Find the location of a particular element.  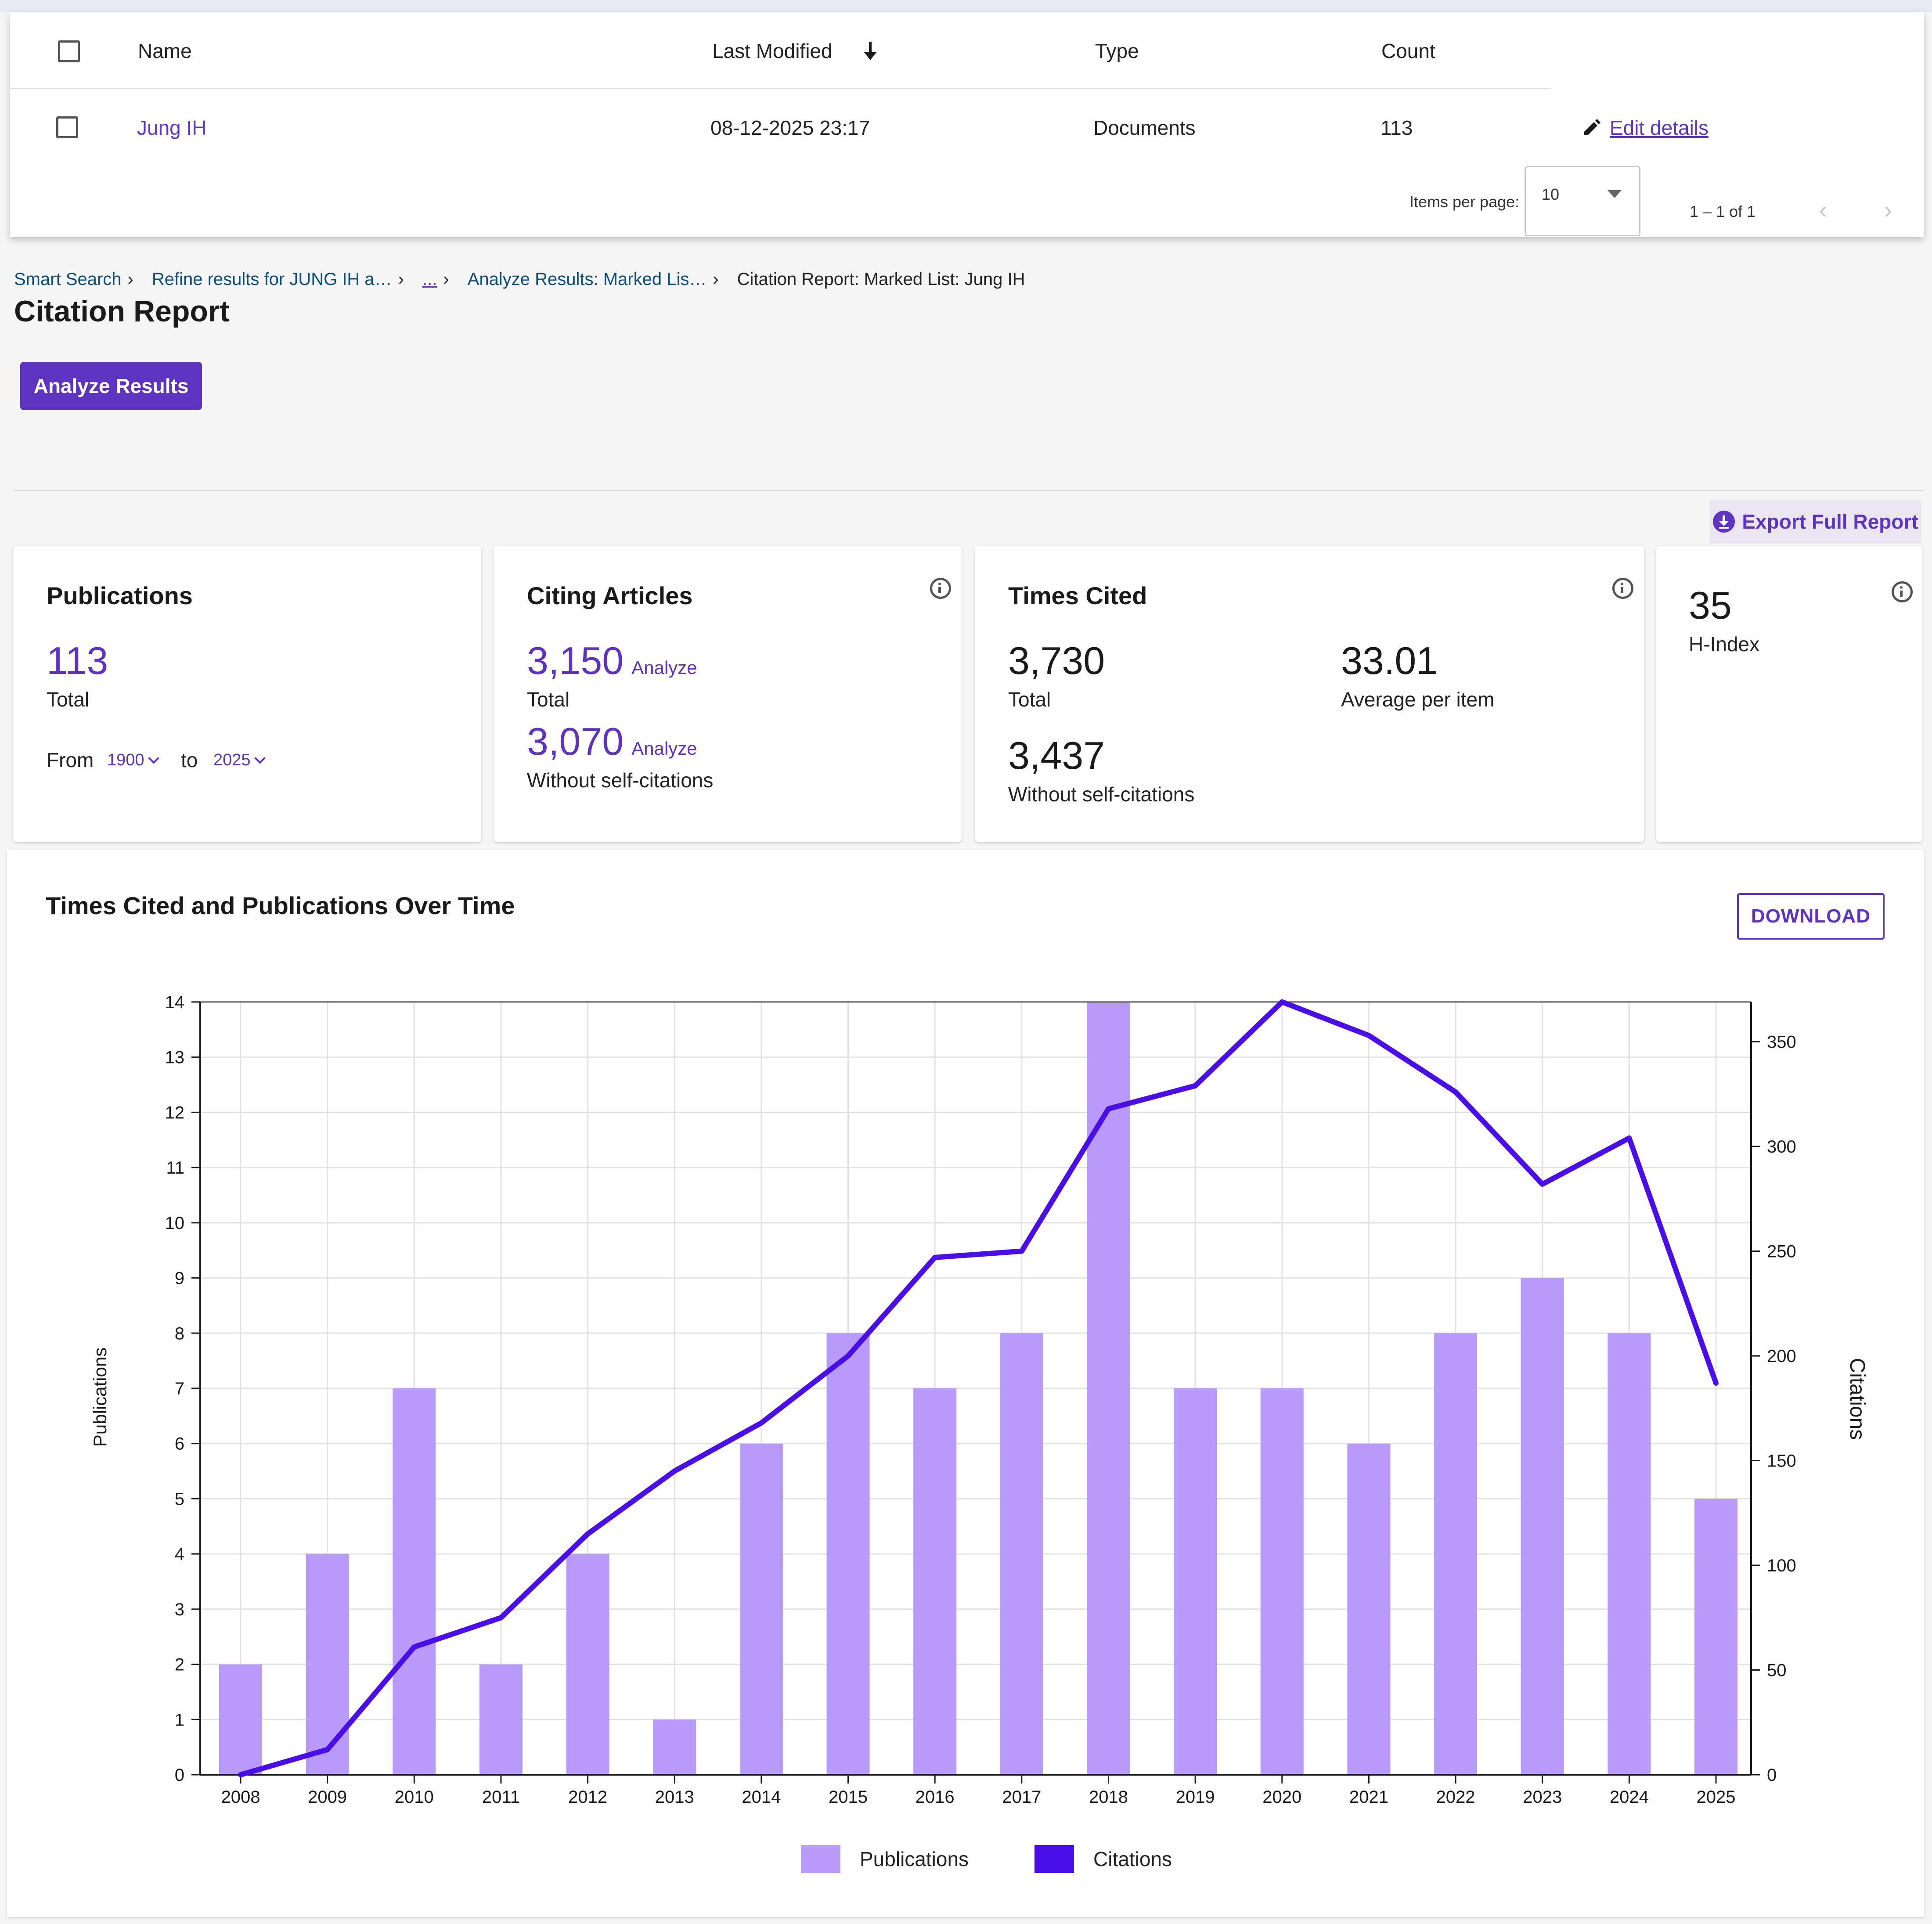

edit-details: Edit details is located at coordinates (1646, 128).